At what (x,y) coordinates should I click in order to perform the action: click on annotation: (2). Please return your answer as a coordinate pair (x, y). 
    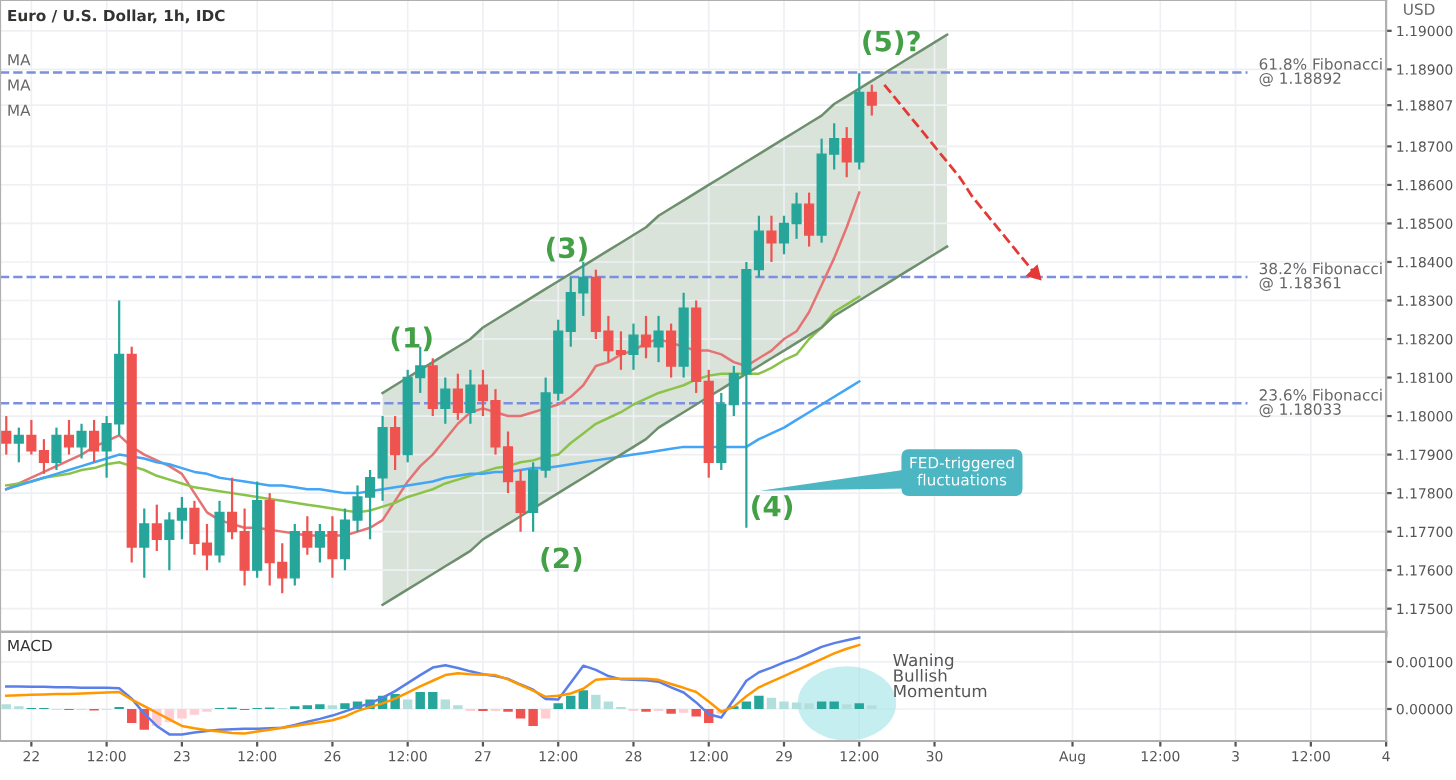
    Looking at the image, I should click on (561, 559).